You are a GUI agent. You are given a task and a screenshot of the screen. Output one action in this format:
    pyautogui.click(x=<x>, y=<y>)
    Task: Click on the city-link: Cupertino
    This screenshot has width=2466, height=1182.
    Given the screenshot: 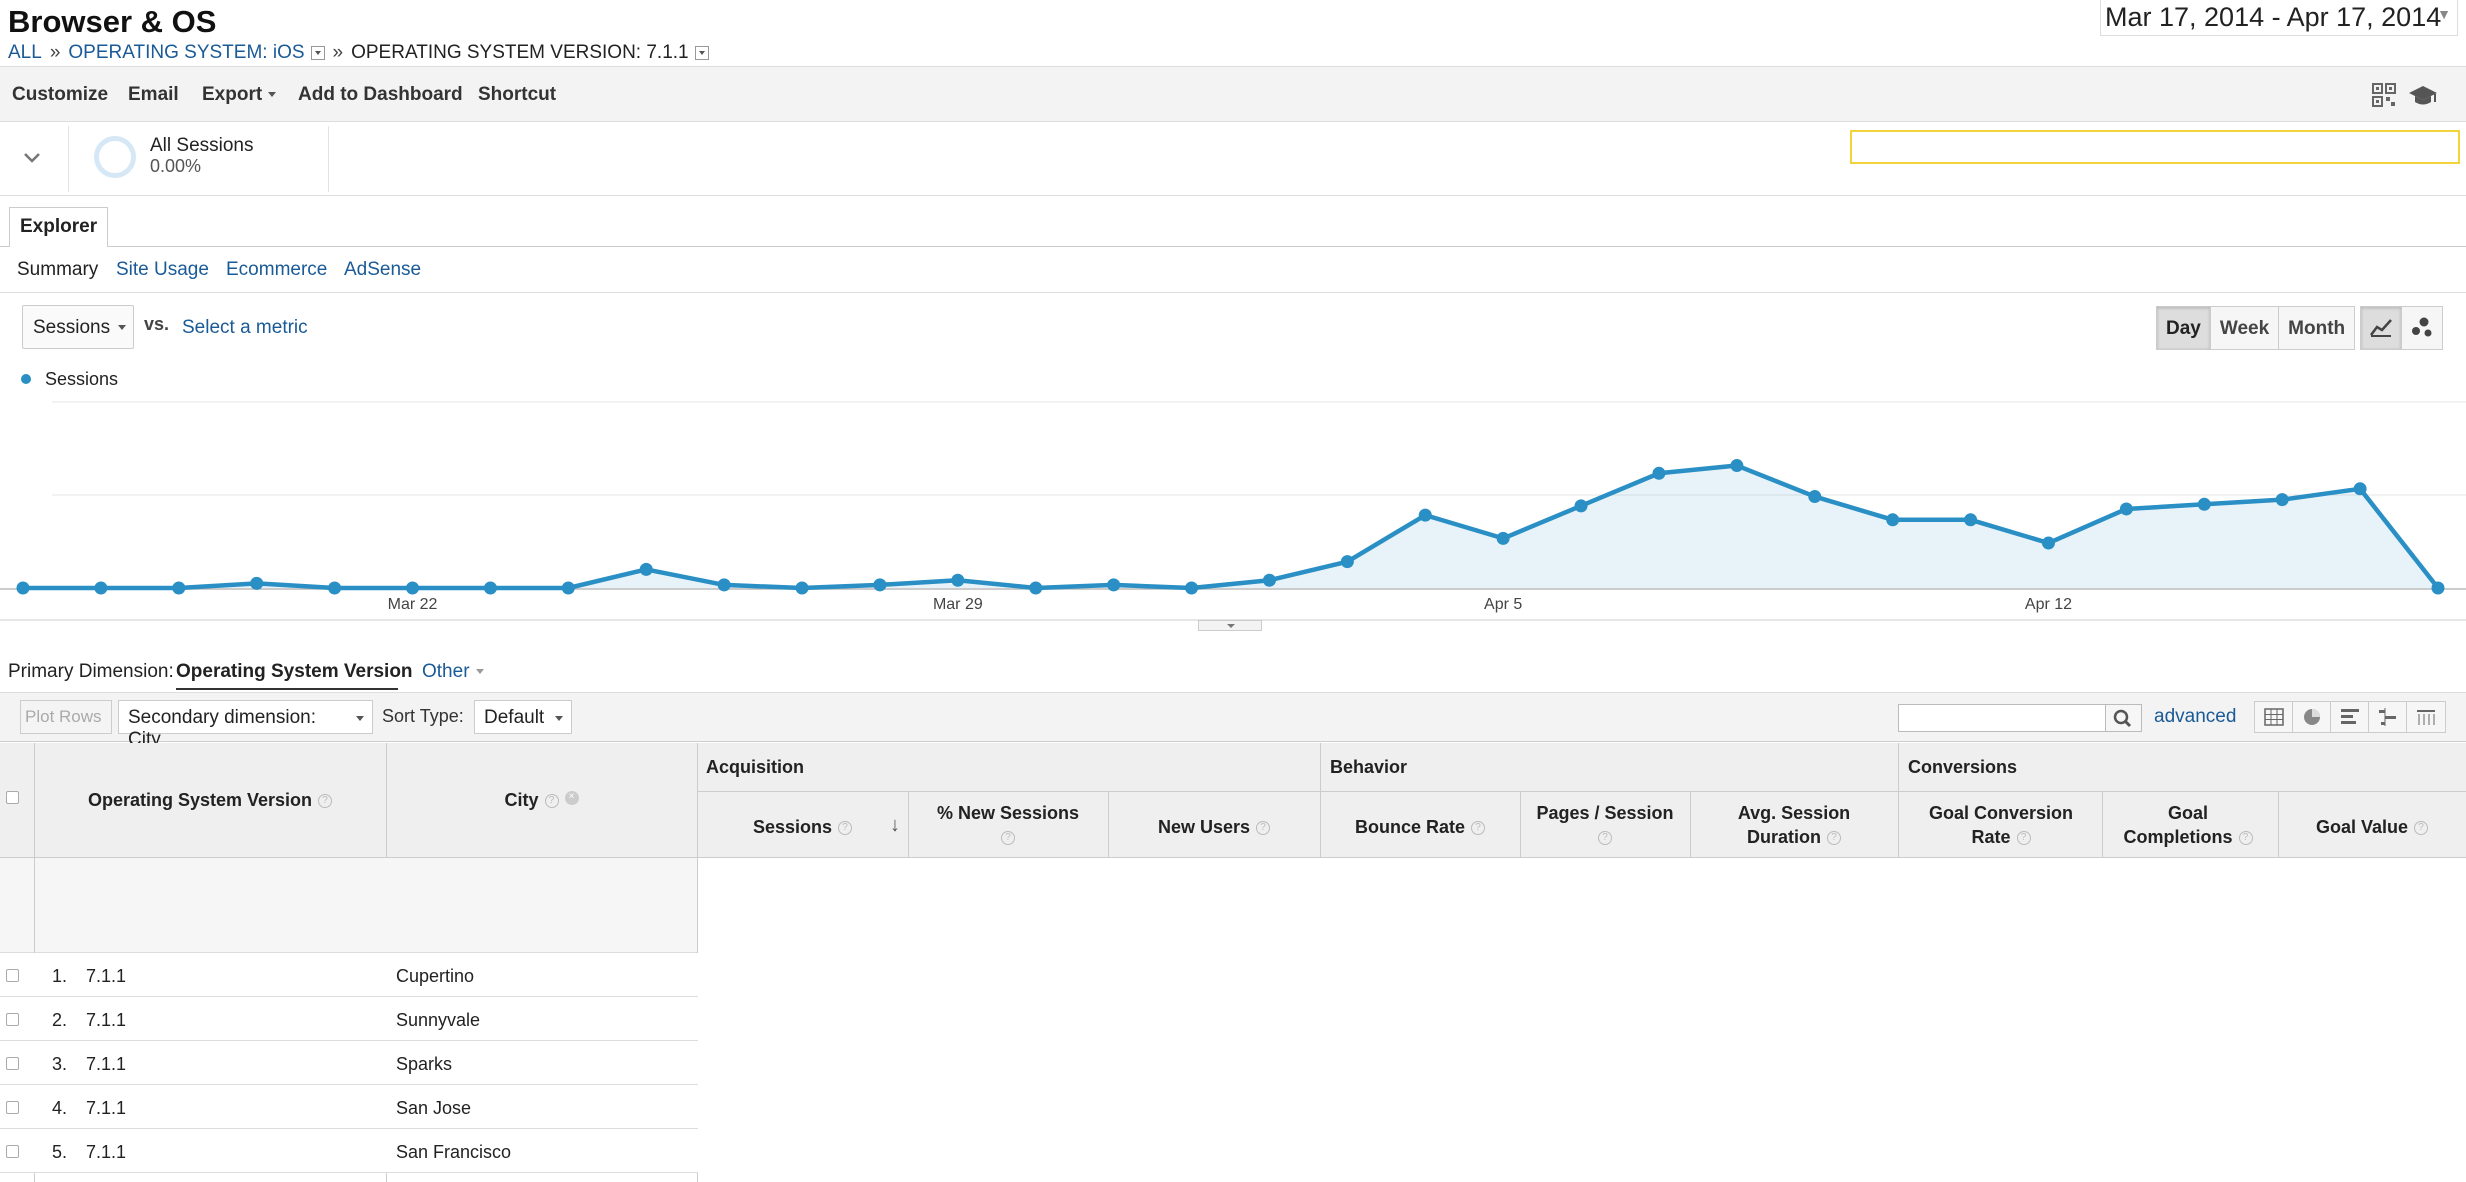 What is the action you would take?
    pyautogui.click(x=435, y=976)
    